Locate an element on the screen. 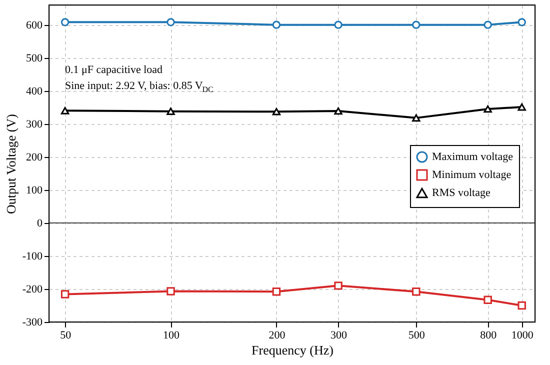 This screenshot has width=550, height=365. x-tick-label: 800 is located at coordinates (489, 336).